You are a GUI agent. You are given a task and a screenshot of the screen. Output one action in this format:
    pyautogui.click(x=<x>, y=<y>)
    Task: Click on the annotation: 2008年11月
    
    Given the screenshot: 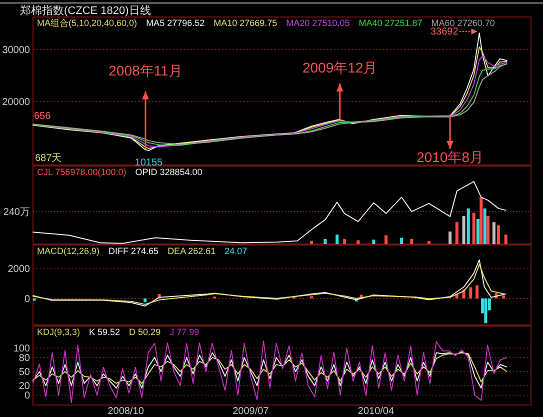 What is the action you would take?
    pyautogui.click(x=145, y=70)
    